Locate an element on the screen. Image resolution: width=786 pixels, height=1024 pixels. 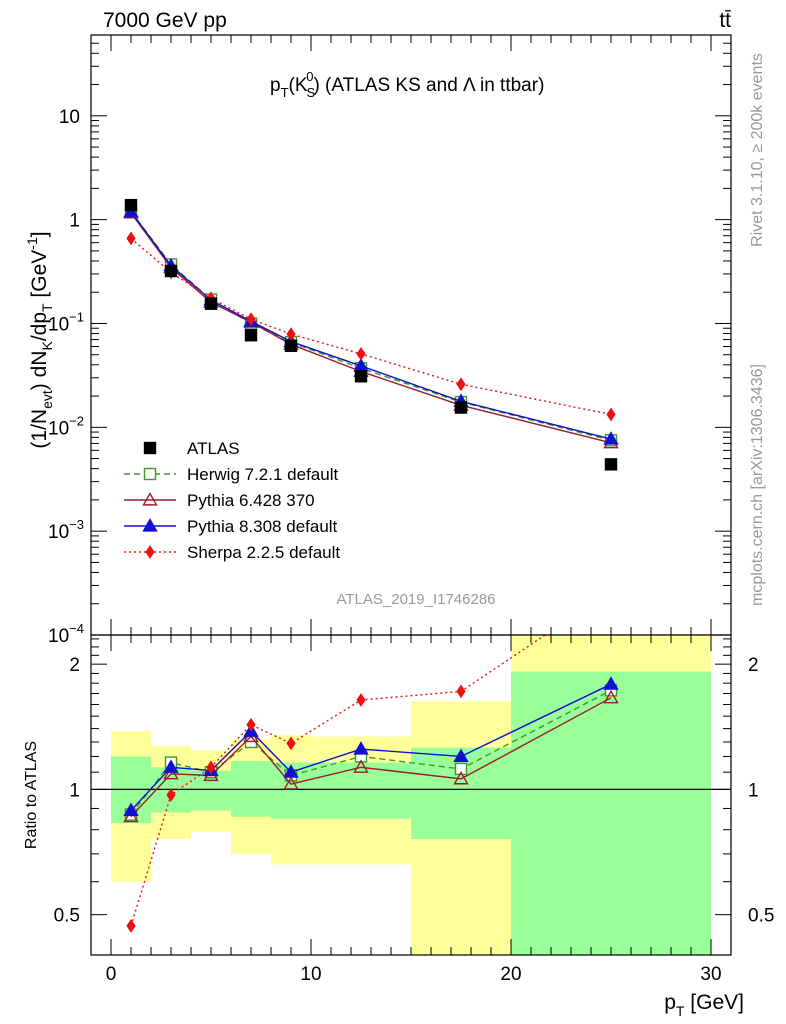
series-herwig-7-2-1-default is located at coordinates (371, 326).